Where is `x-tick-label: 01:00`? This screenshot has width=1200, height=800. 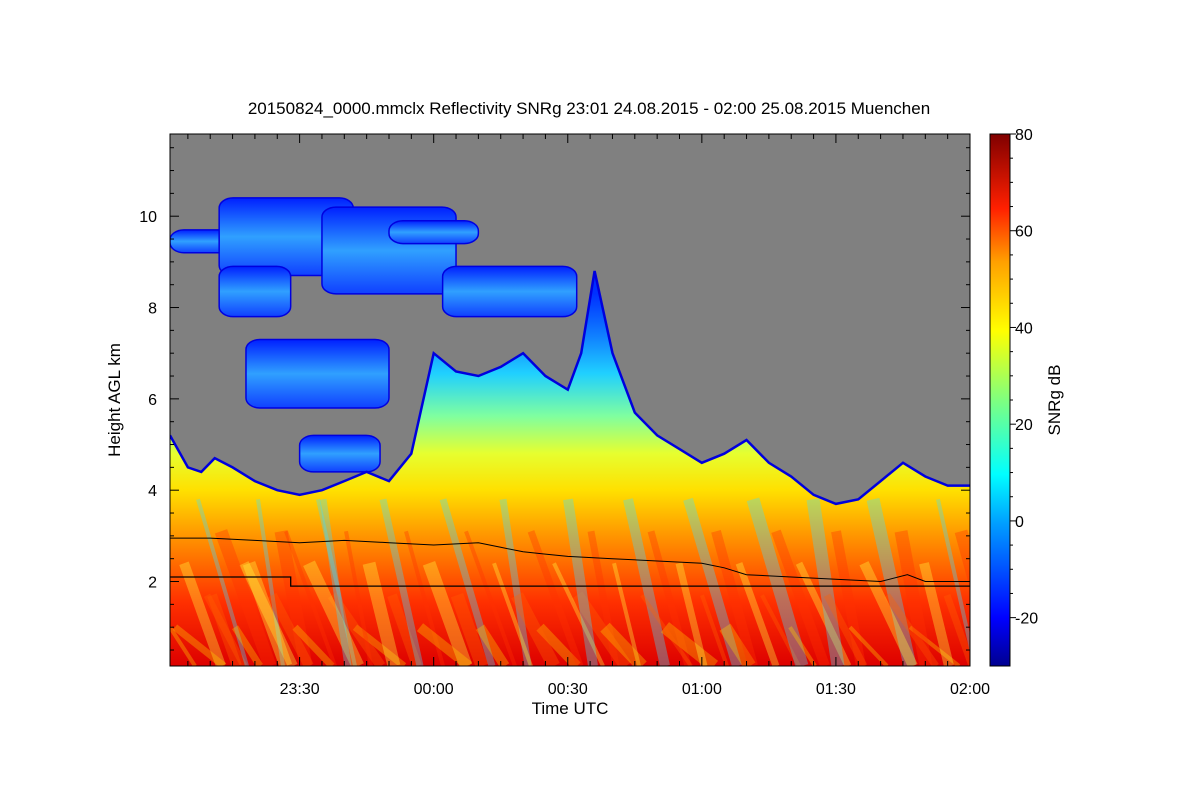
x-tick-label: 01:00 is located at coordinates (702, 689).